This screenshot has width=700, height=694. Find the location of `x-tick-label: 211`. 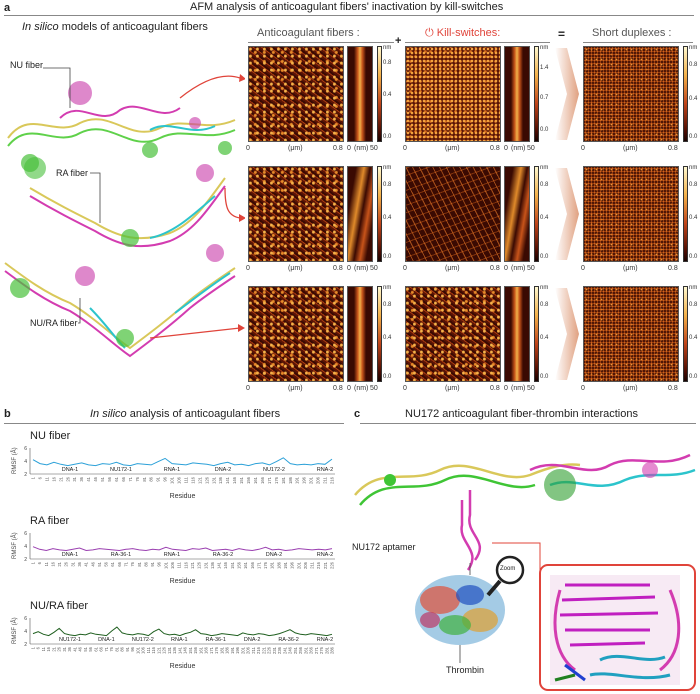

x-tick-label: 211 is located at coordinates (312, 564).